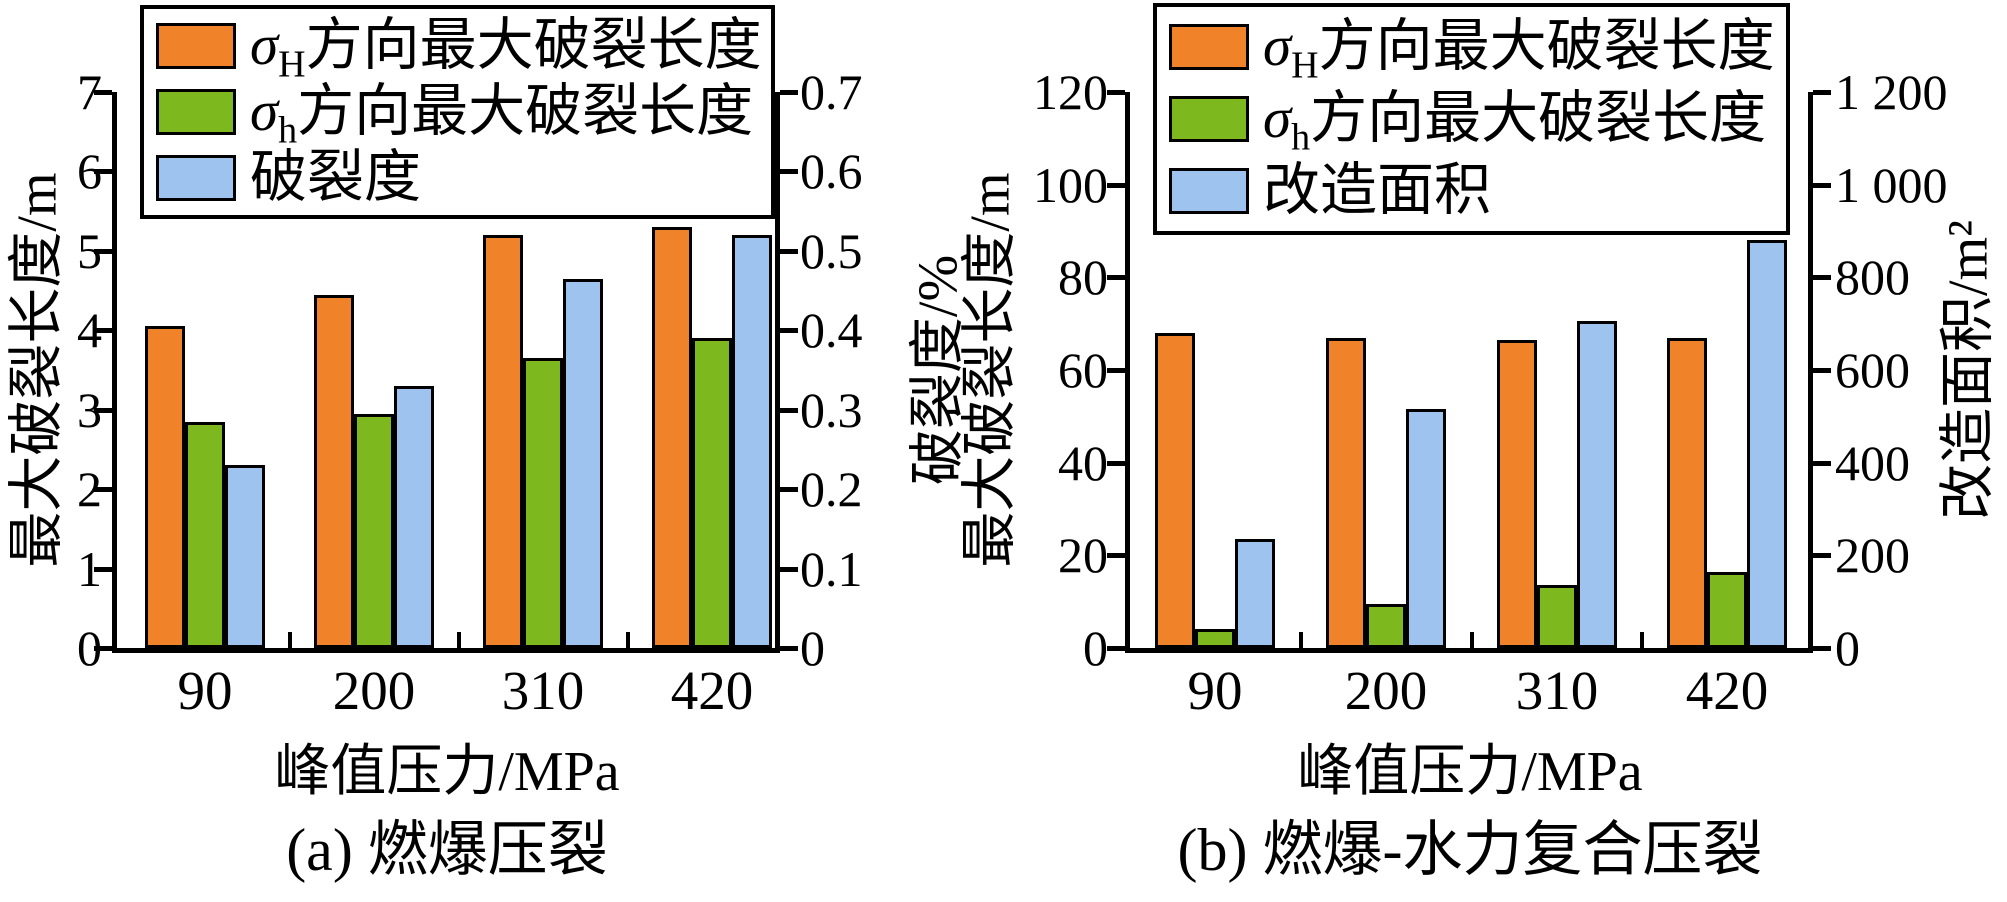 This screenshot has width=2007, height=902. I want to click on y-tick-label-left: 2, so click(89, 489).